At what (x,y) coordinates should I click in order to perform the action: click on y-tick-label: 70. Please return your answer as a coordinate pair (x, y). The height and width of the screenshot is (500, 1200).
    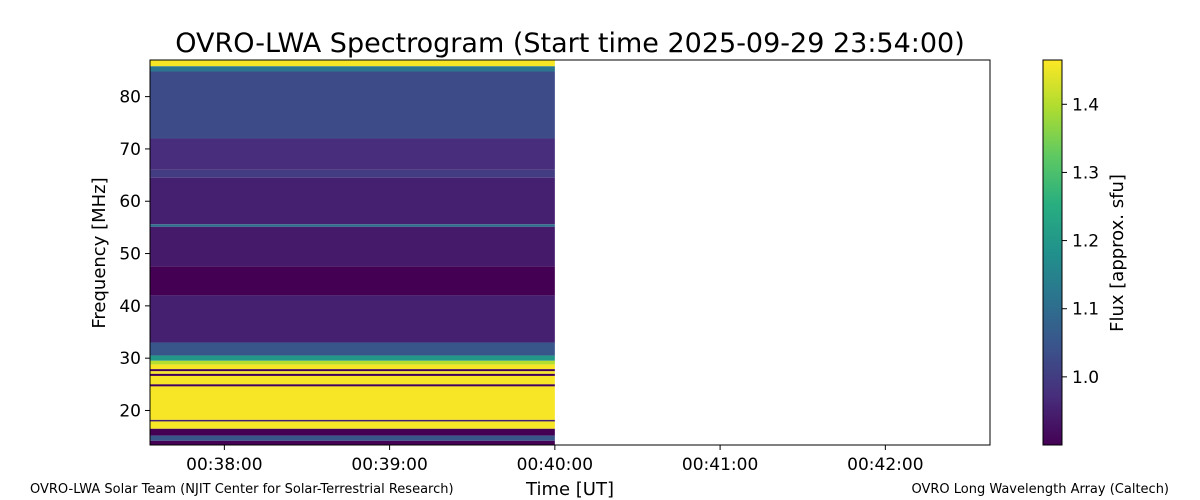
    Looking at the image, I should click on (130, 150).